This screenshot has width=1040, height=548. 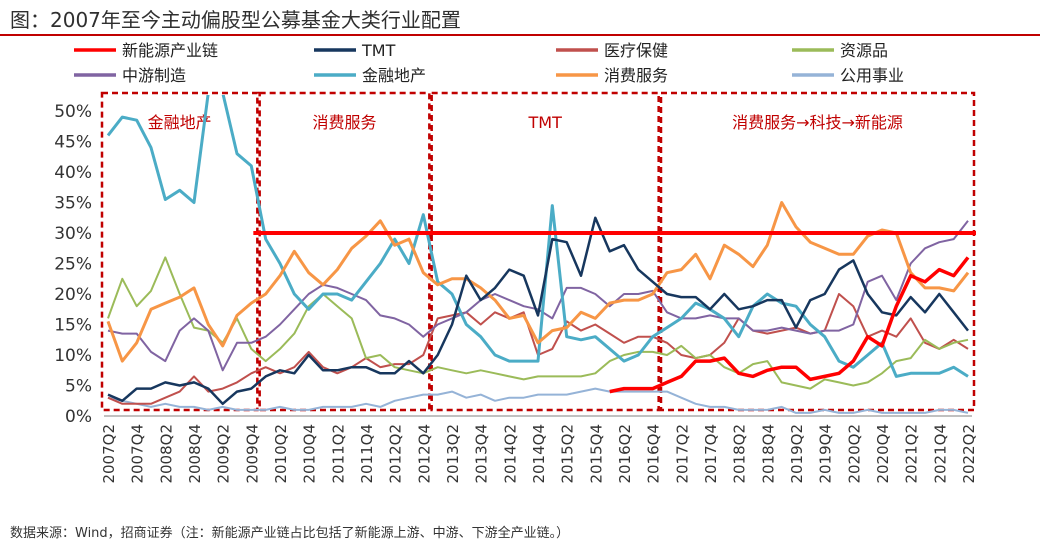 What do you see at coordinates (154, 75) in the screenshot?
I see `legend-label: 中游制造` at bounding box center [154, 75].